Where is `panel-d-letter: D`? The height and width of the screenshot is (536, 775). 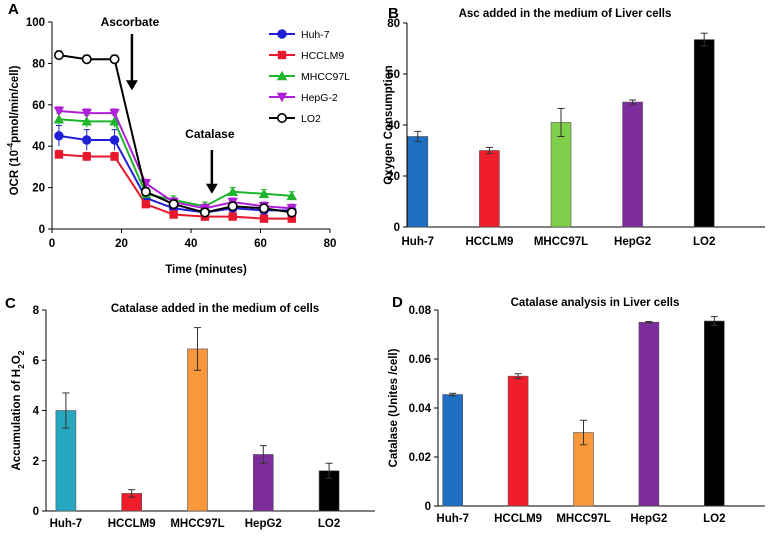
panel-d-letter: D is located at coordinates (397, 302).